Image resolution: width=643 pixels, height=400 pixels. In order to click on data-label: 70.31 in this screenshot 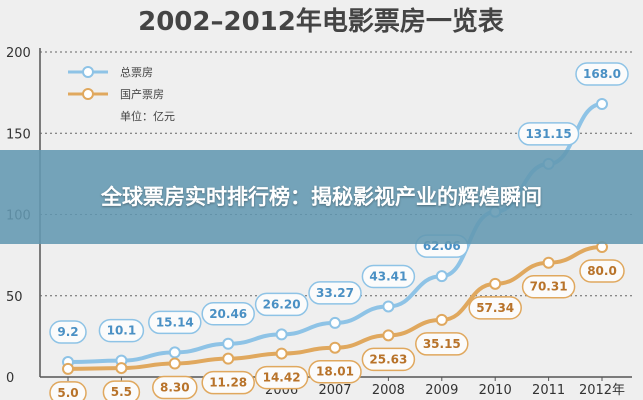, I will do `click(549, 287)`.